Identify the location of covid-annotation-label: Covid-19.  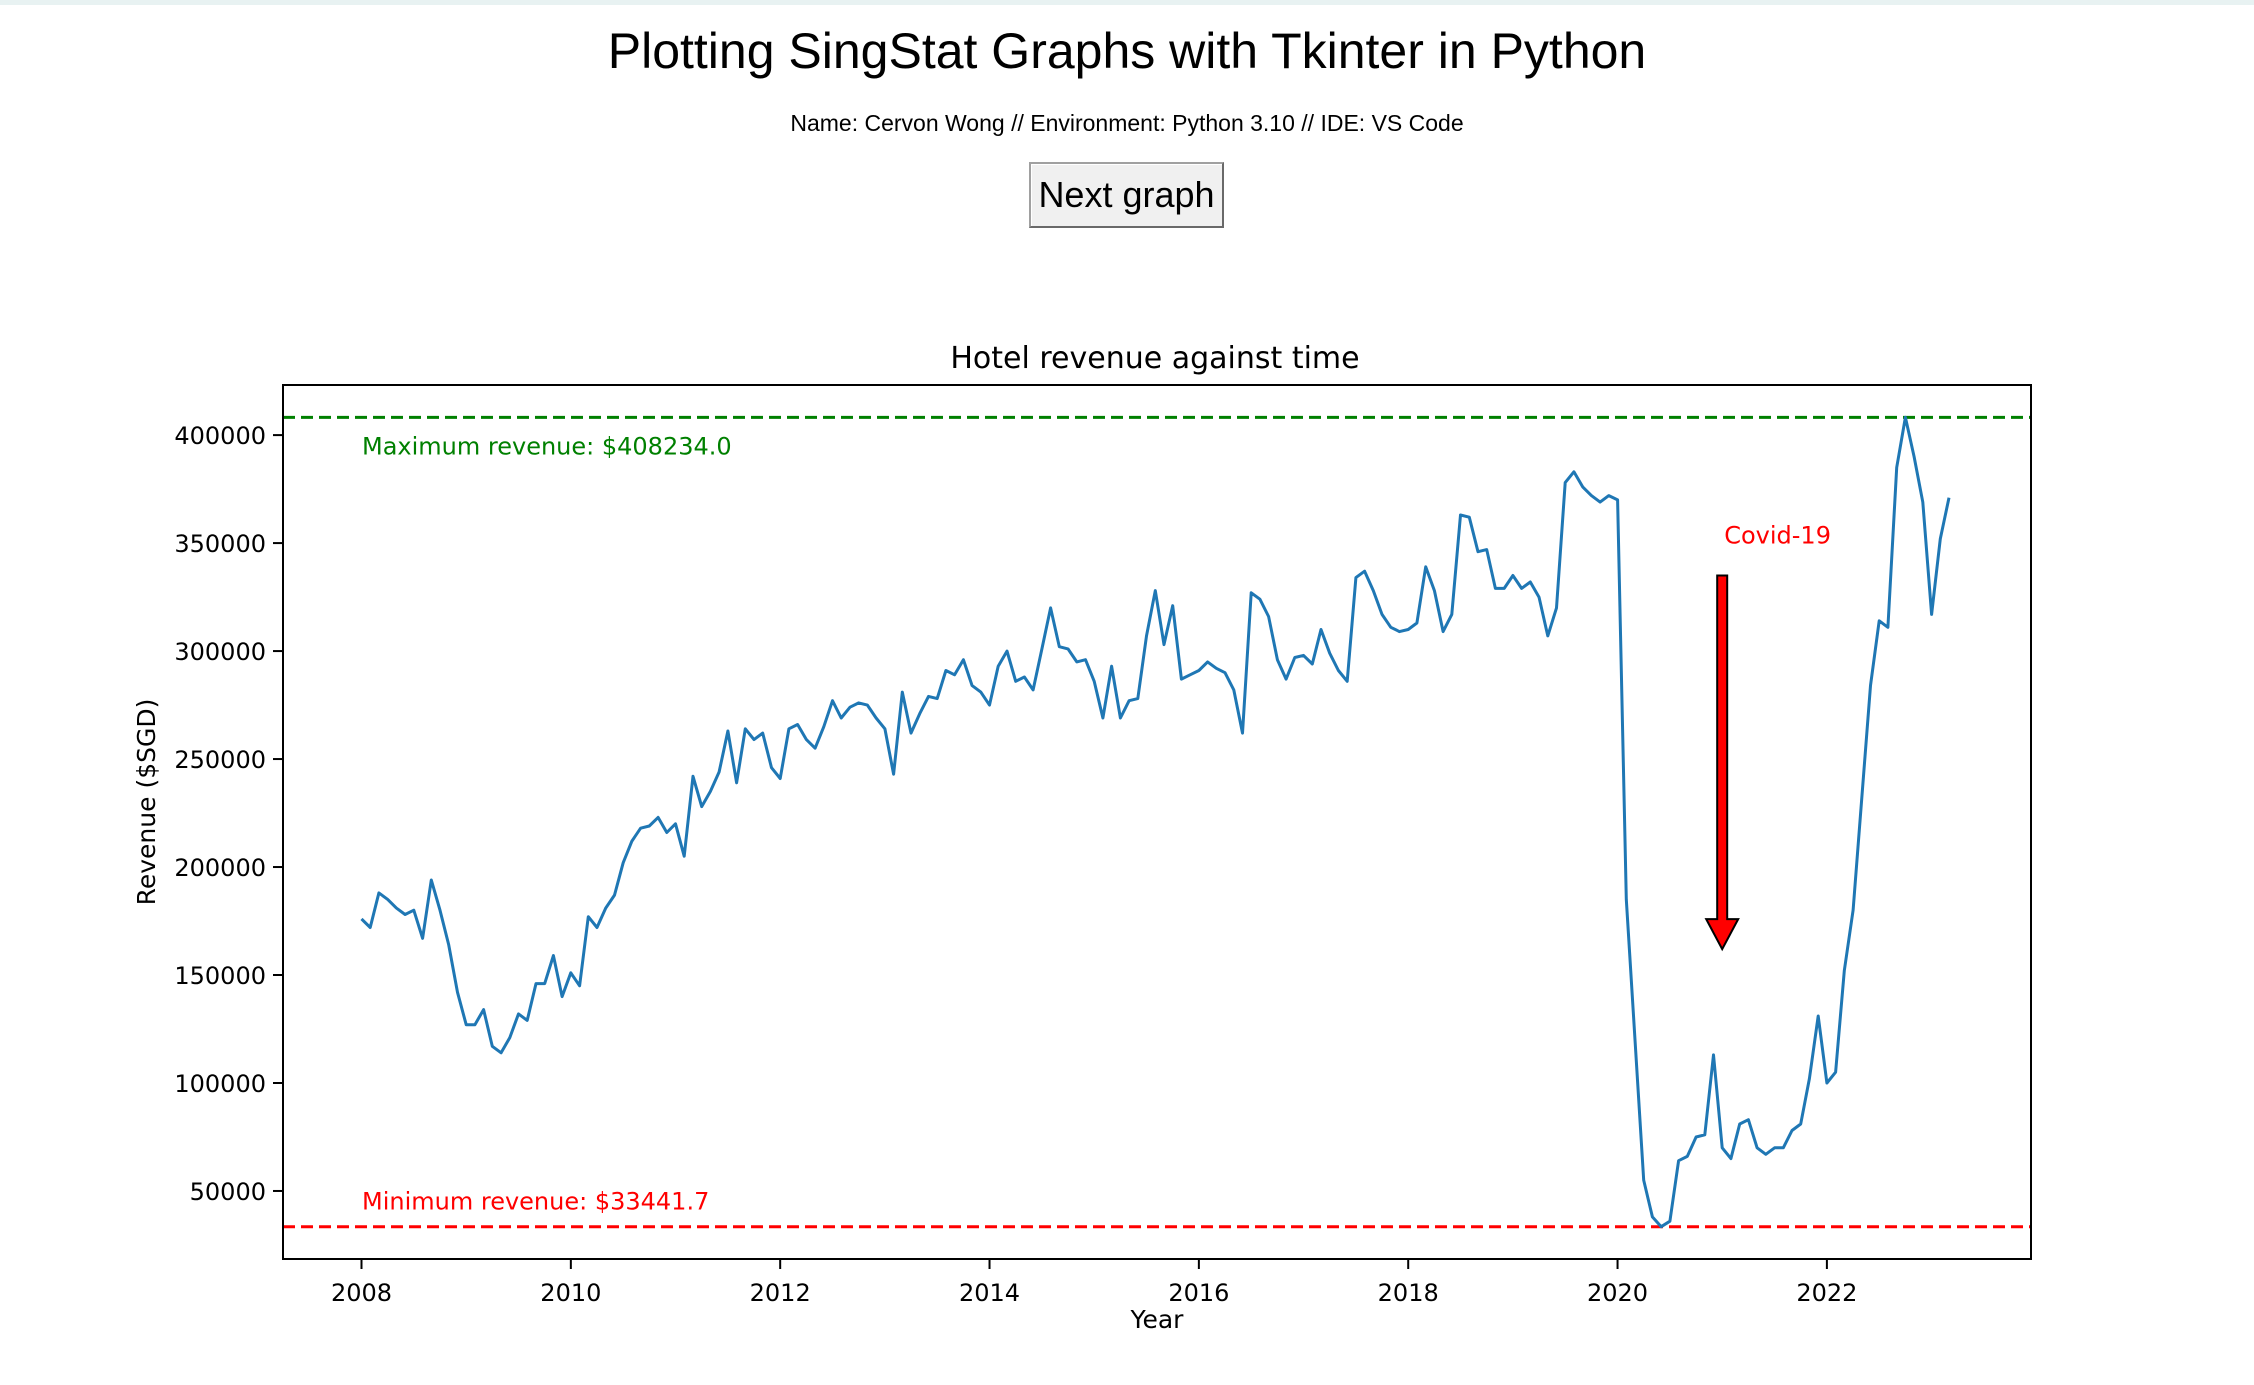
(1777, 535).